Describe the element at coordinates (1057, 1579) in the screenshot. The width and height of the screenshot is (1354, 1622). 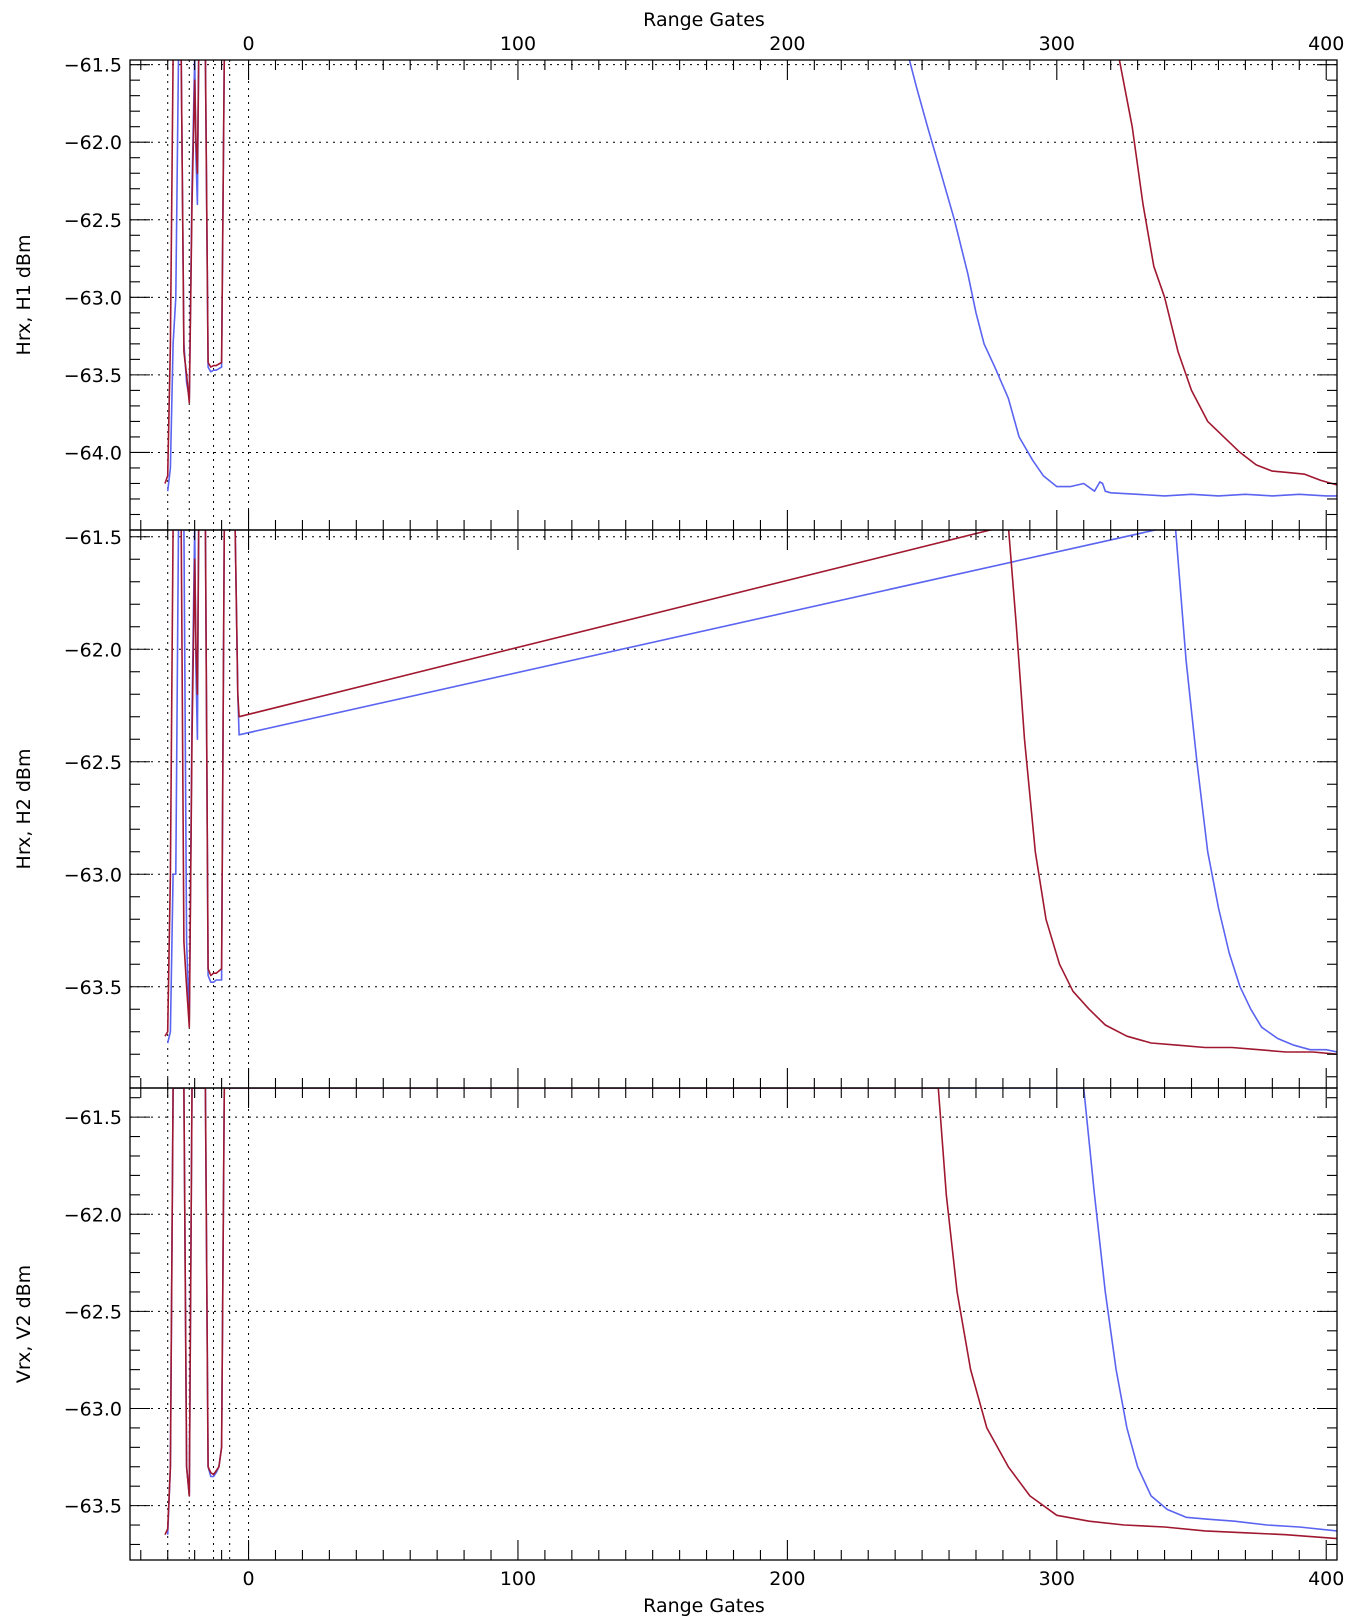
I see `x-tick-label-bottom: 300` at that location.